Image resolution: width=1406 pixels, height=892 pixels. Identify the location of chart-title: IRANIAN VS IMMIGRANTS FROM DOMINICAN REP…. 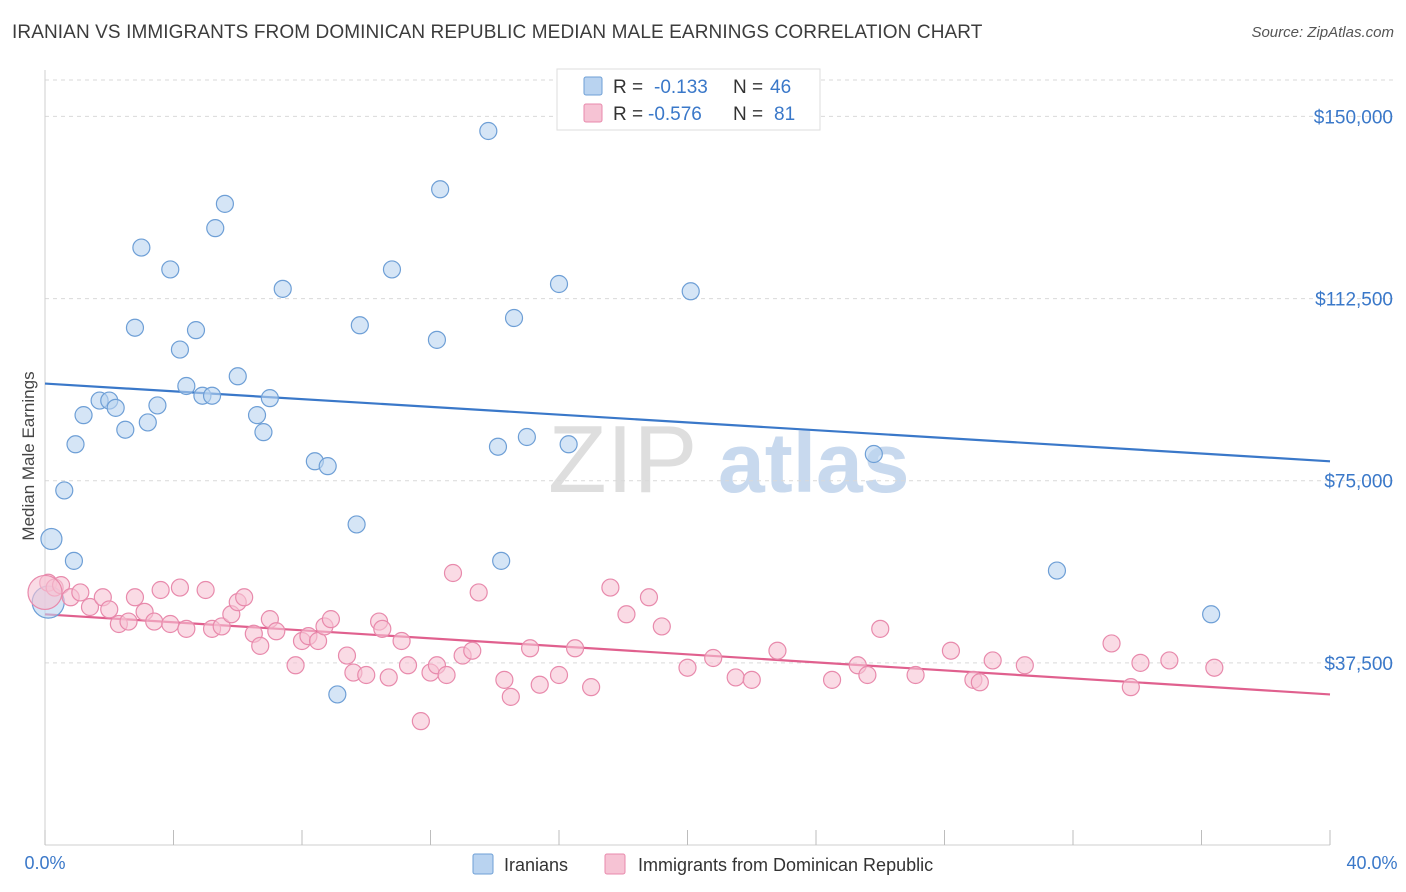
(497, 32).